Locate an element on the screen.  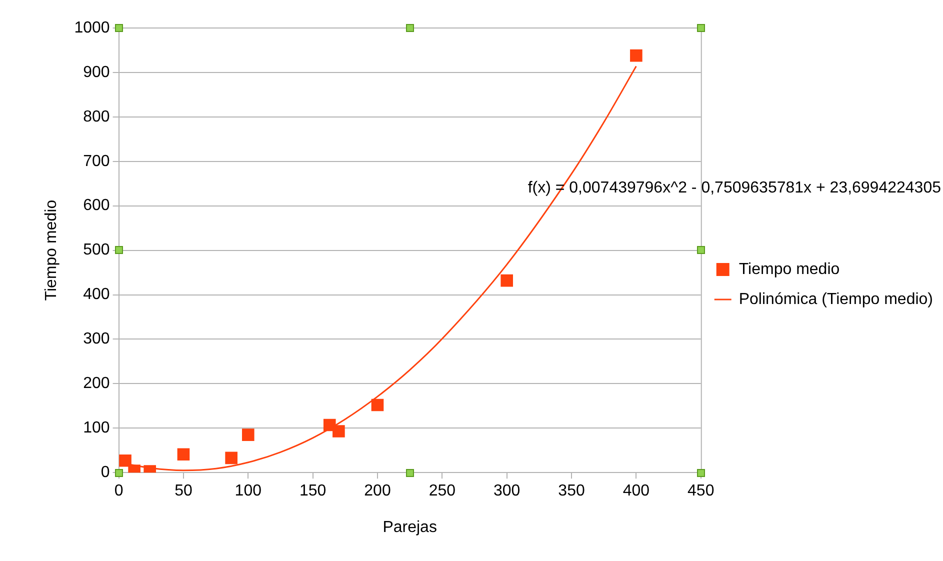
x-tick-label: 200 is located at coordinates (377, 491).